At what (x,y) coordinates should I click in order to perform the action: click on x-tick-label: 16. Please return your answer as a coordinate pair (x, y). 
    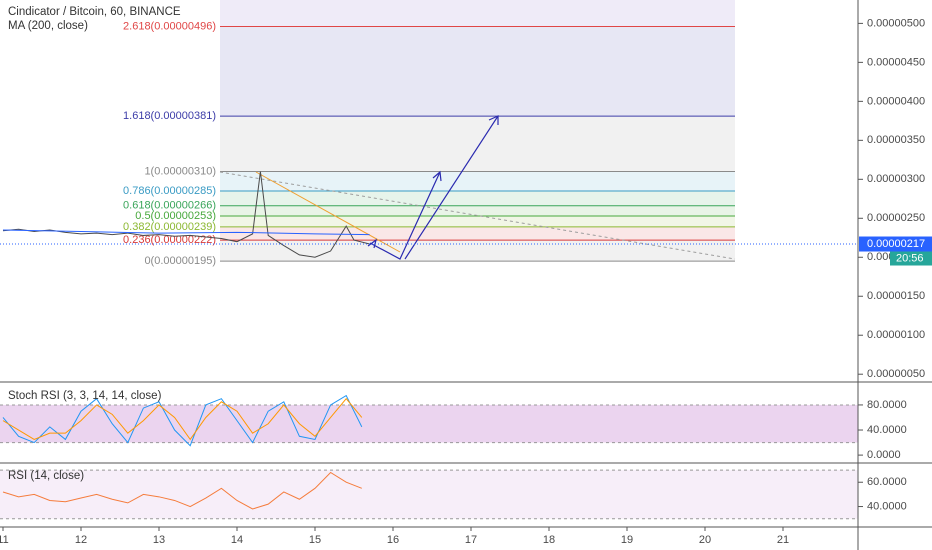
    Looking at the image, I should click on (393, 540).